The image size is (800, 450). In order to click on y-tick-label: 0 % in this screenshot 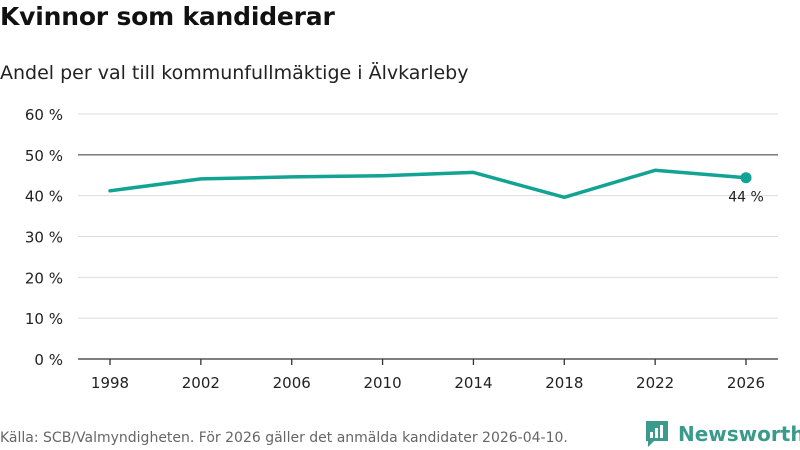, I will do `click(48, 360)`.